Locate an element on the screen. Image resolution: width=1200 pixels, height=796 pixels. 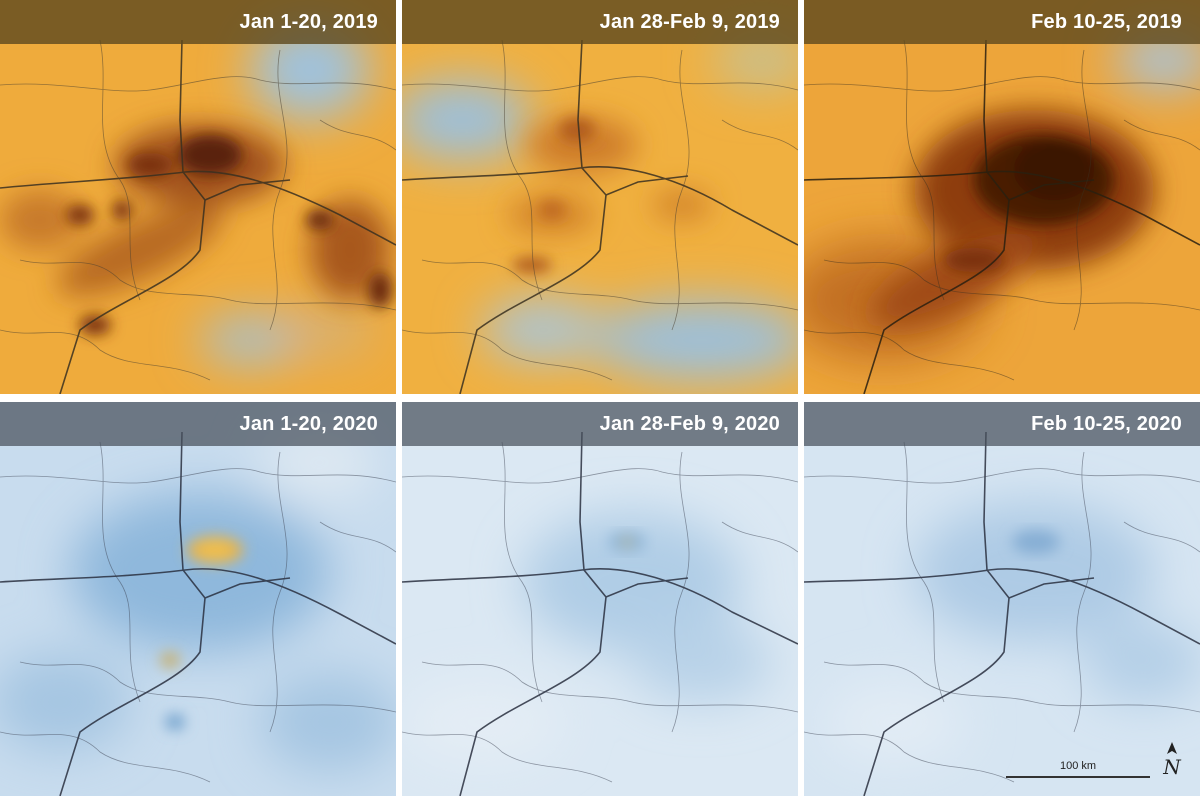
north-label: N is located at coordinates (1172, 767).